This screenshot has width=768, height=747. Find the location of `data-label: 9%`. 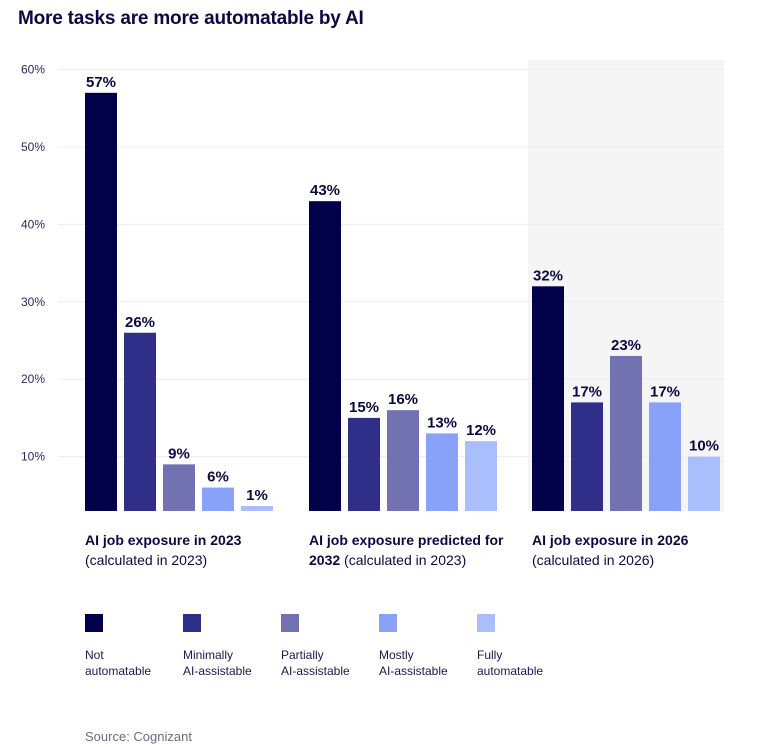

data-label: 9% is located at coordinates (179, 453).